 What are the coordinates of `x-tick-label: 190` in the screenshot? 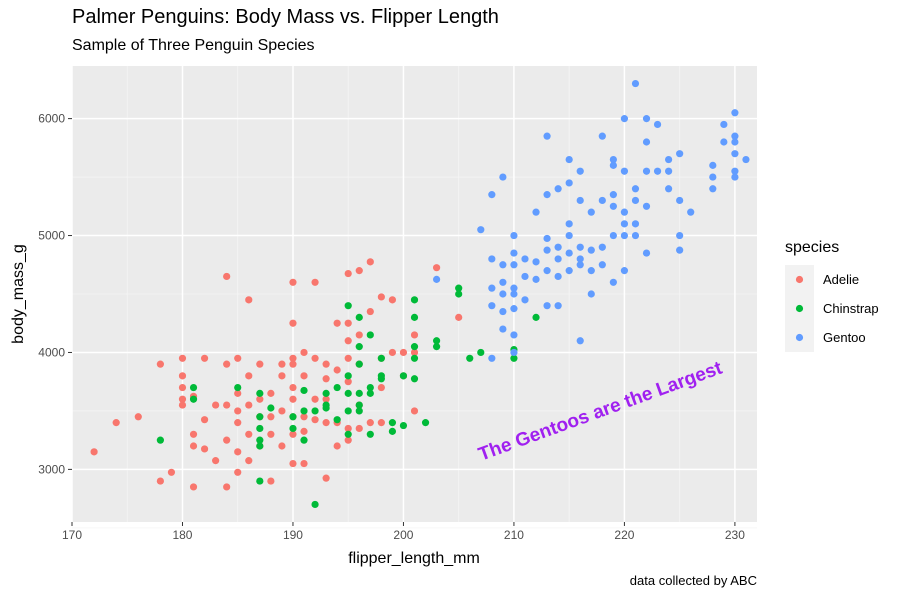 It's located at (293, 535).